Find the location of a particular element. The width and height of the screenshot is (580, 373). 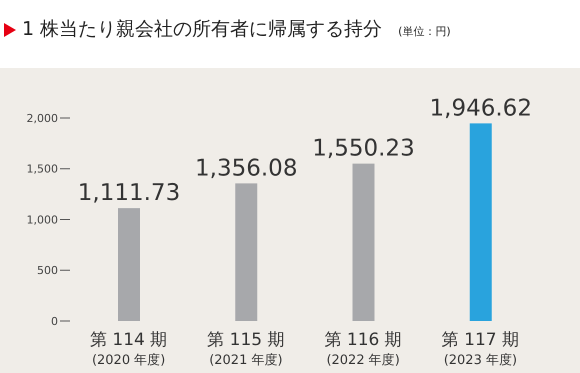

chart-title: 1 株当たり親会社の所有者に帰属する持分 is located at coordinates (202, 29).